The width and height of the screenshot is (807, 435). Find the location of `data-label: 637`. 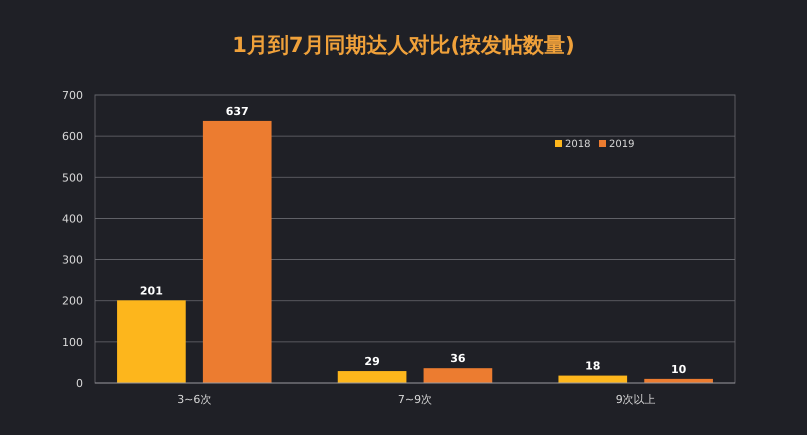

data-label: 637 is located at coordinates (237, 111).